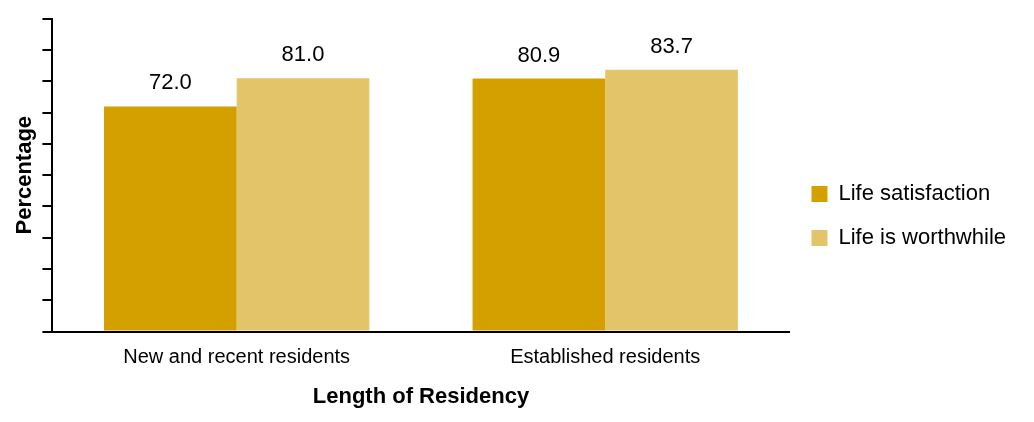 This screenshot has width=1034, height=422. I want to click on x-tick-label: New and recent residents, so click(237, 356).